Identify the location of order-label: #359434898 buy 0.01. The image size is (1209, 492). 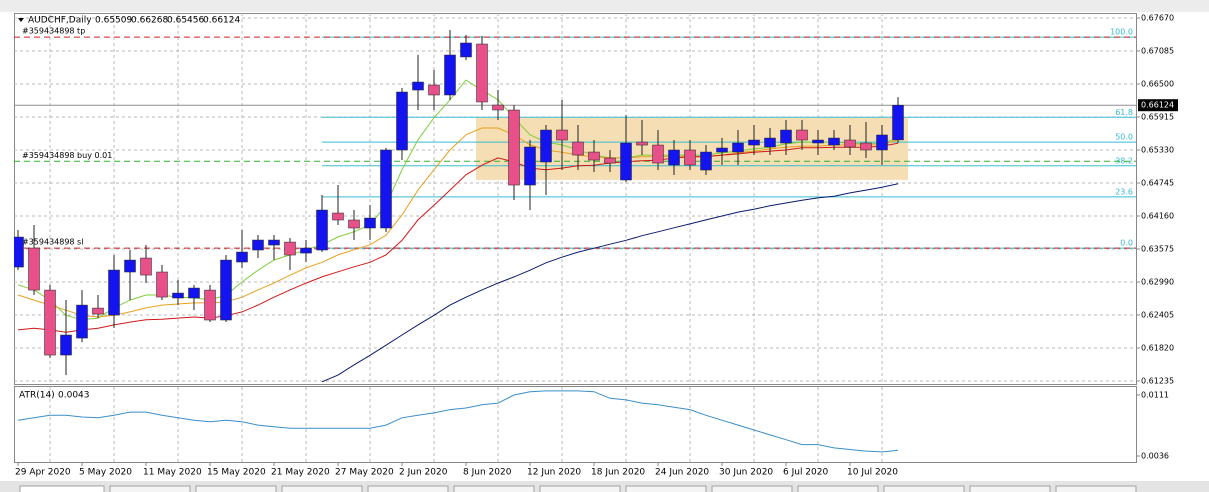
(67, 155).